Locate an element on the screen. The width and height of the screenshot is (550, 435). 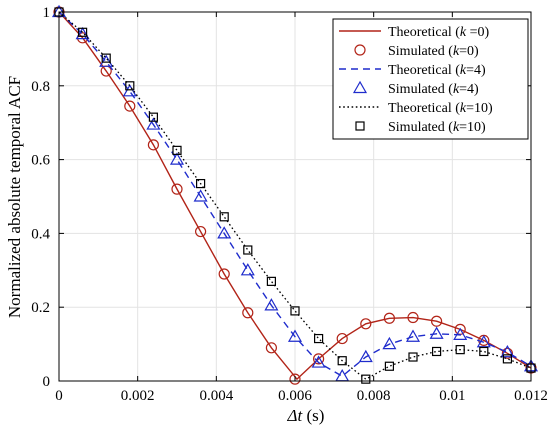
y-tick-label: 1 is located at coordinates (47, 13).